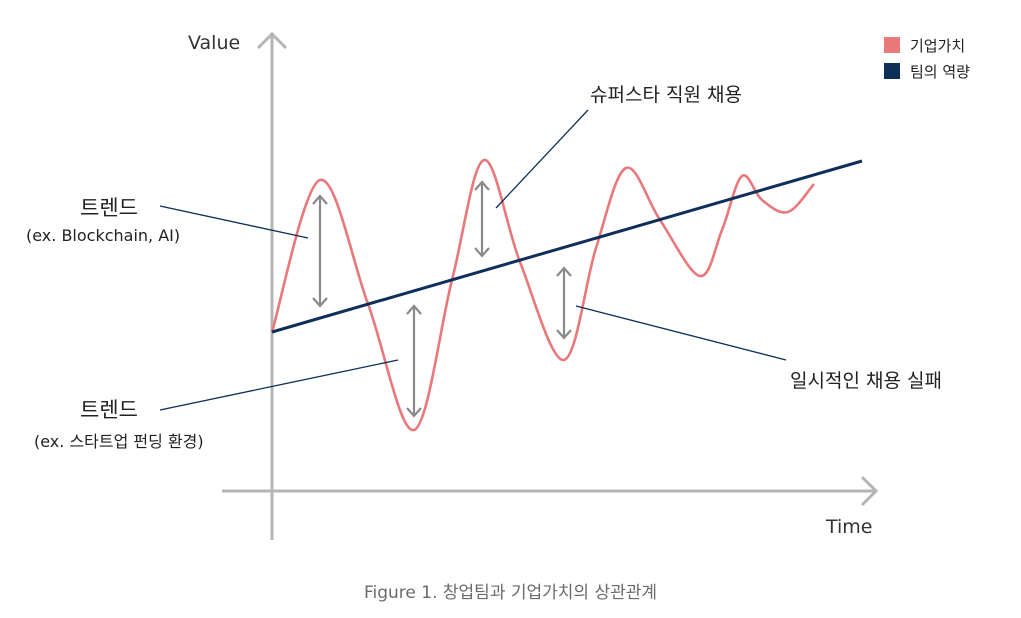  I want to click on legend-label-company-value: 기업가치, so click(938, 45).